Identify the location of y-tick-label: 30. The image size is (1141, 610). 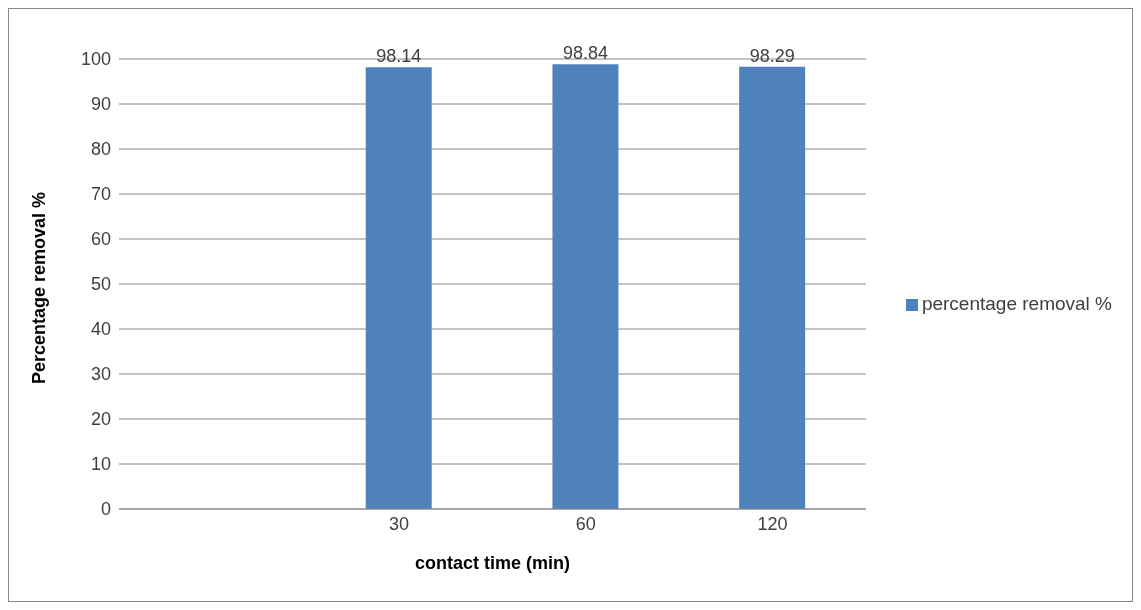
(100, 374).